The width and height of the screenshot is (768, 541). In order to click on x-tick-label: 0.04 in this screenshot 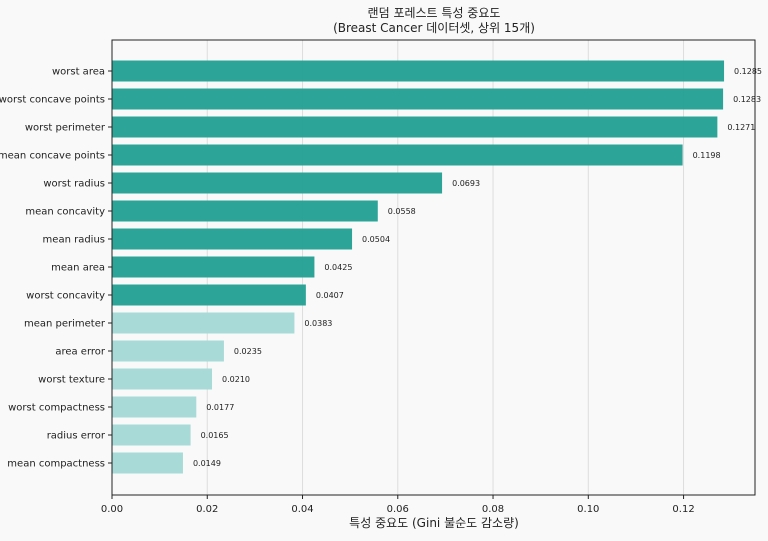, I will do `click(302, 509)`.